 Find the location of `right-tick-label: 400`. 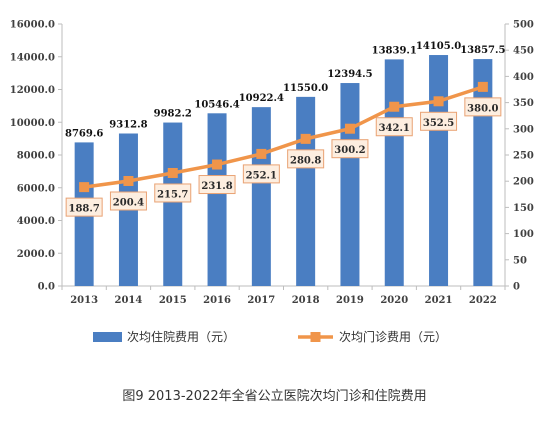

right-tick-label: 400 is located at coordinates (523, 77).